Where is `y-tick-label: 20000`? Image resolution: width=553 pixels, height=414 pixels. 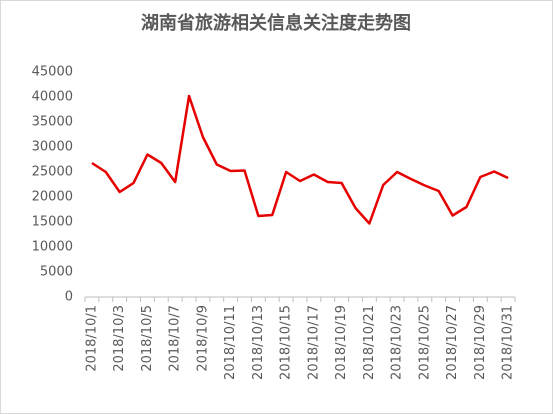
y-tick-label: 20000 is located at coordinates (52, 197).